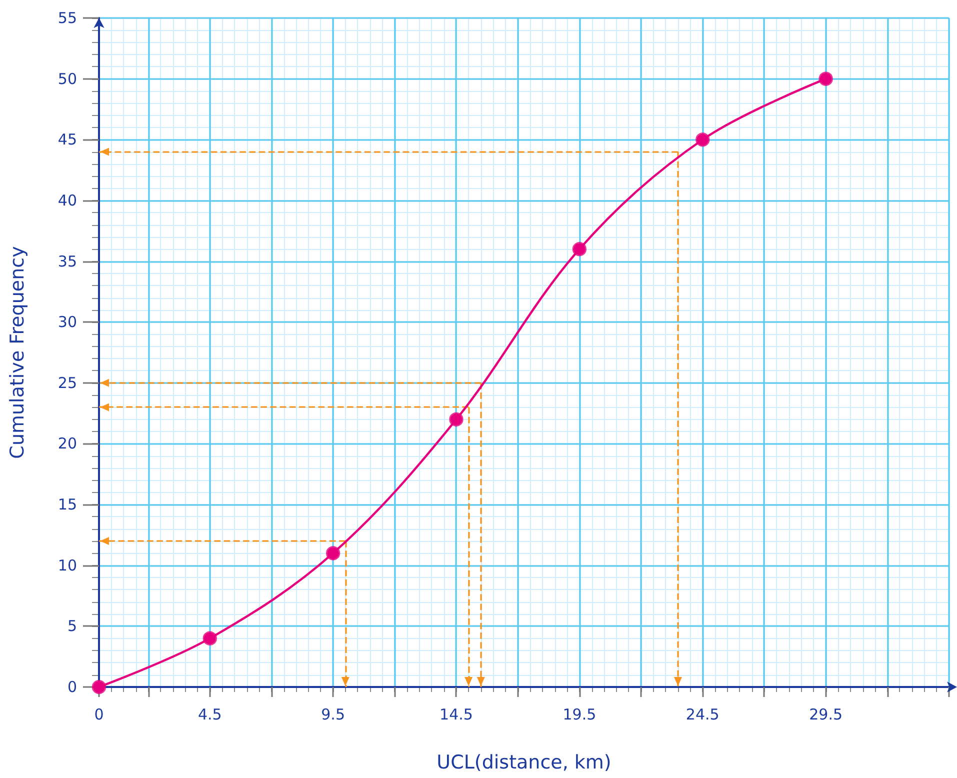 The width and height of the screenshot is (957, 778). Describe the element at coordinates (67, 443) in the screenshot. I see `y-tick-label: 20` at that location.